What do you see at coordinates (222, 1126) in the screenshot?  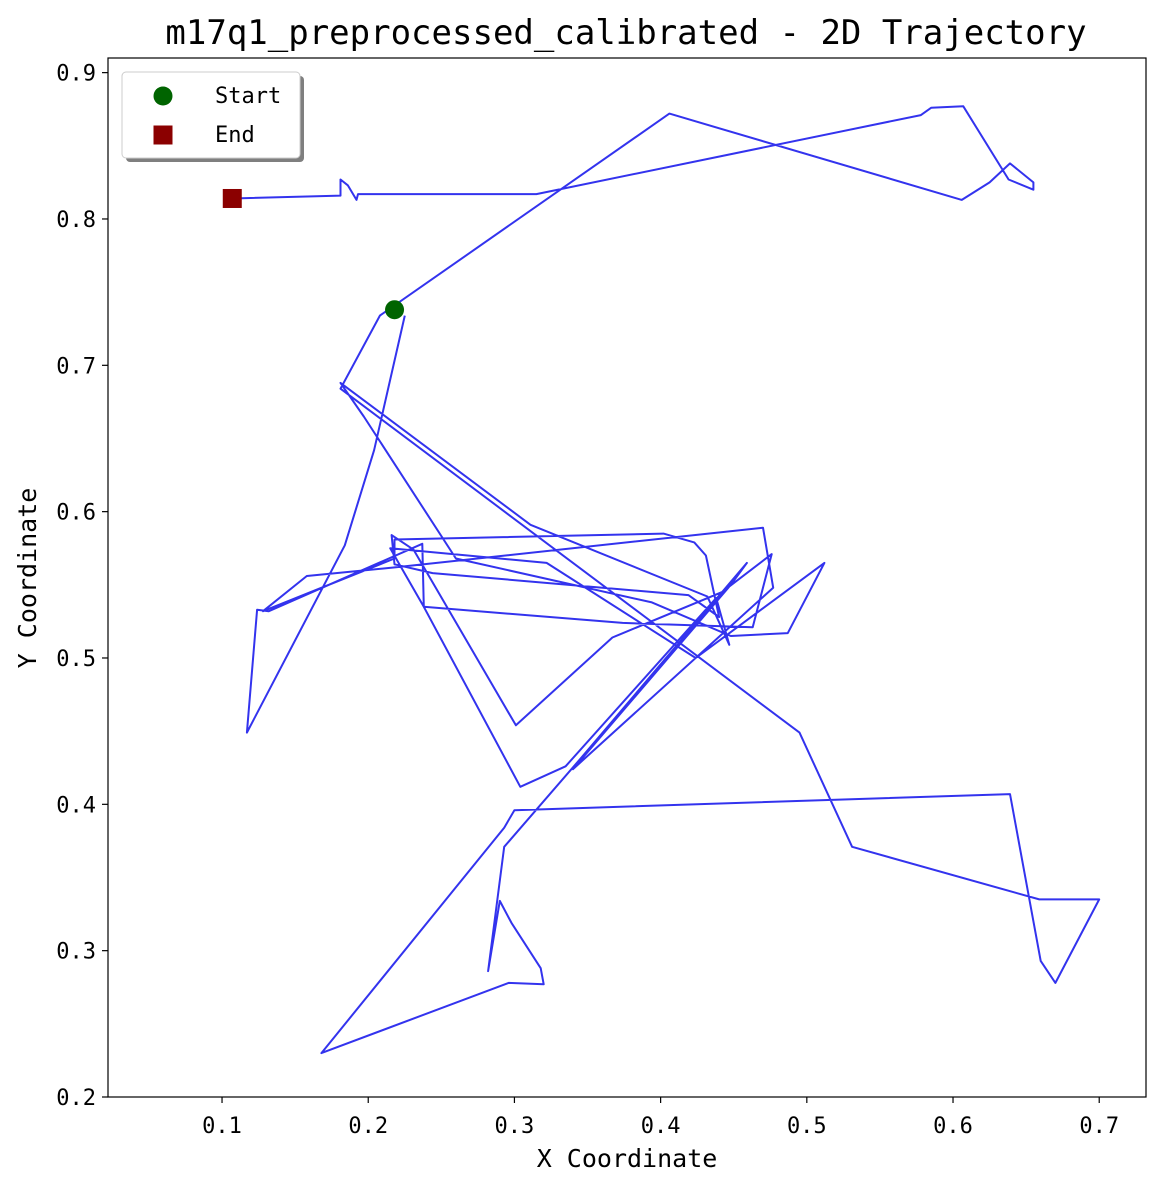 I see `x-tick-label: 0.1` at bounding box center [222, 1126].